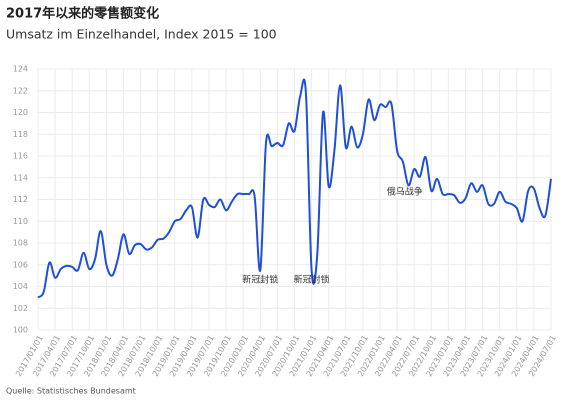 The image size is (567, 401). I want to click on y-tick-label: 124, so click(20, 69).